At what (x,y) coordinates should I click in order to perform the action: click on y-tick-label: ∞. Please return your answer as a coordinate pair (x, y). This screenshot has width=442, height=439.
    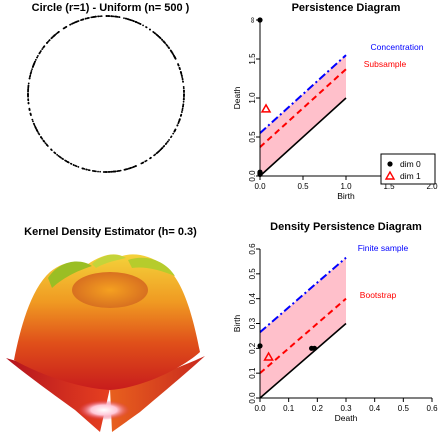
    Looking at the image, I should click on (252, 20).